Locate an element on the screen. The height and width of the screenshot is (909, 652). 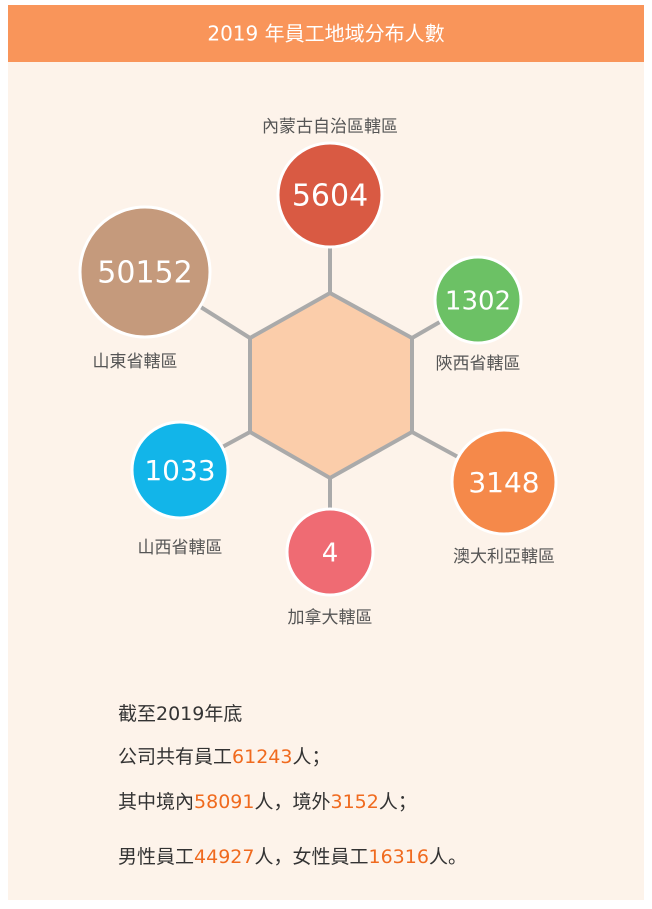
node-value: 1302 is located at coordinates (478, 302).